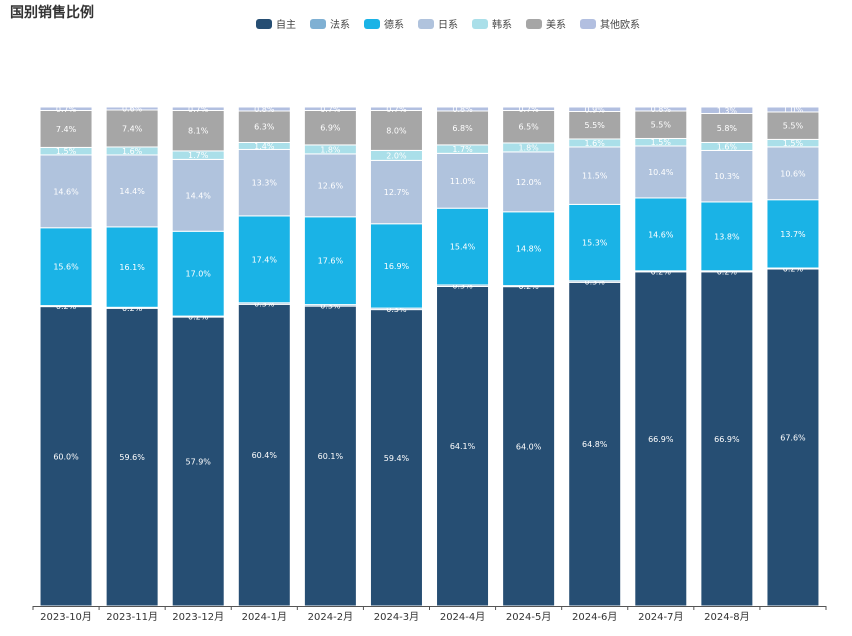 Image resolution: width=852 pixels, height=636 pixels. I want to click on data-label: 11.0%, so click(463, 181).